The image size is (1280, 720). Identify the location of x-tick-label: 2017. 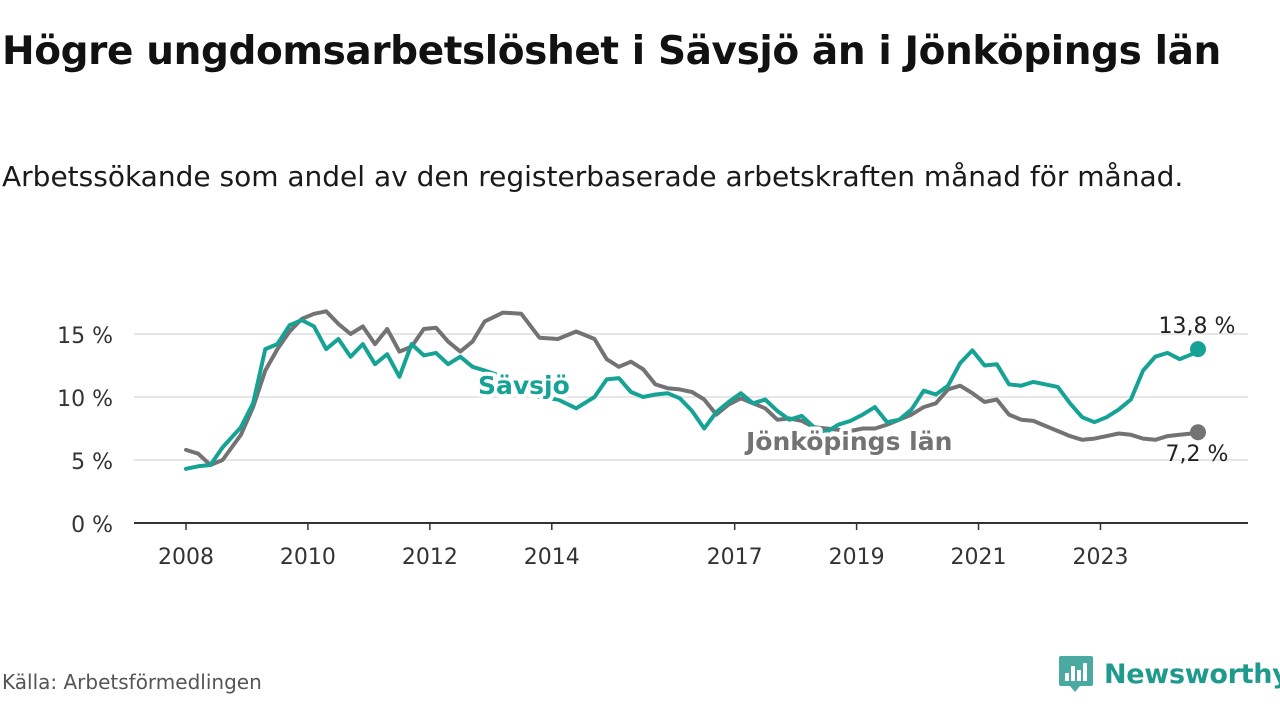
(735, 557).